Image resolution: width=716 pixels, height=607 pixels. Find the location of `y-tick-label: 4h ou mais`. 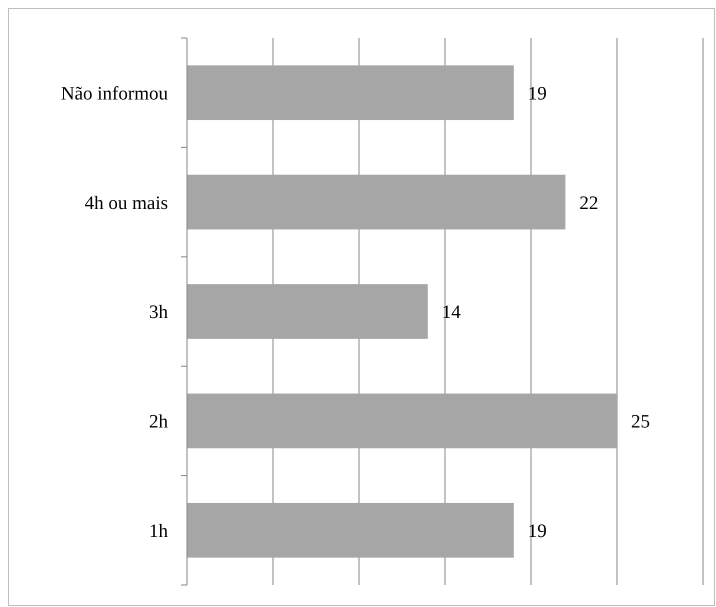

y-tick-label: 4h ou mais is located at coordinates (126, 203).